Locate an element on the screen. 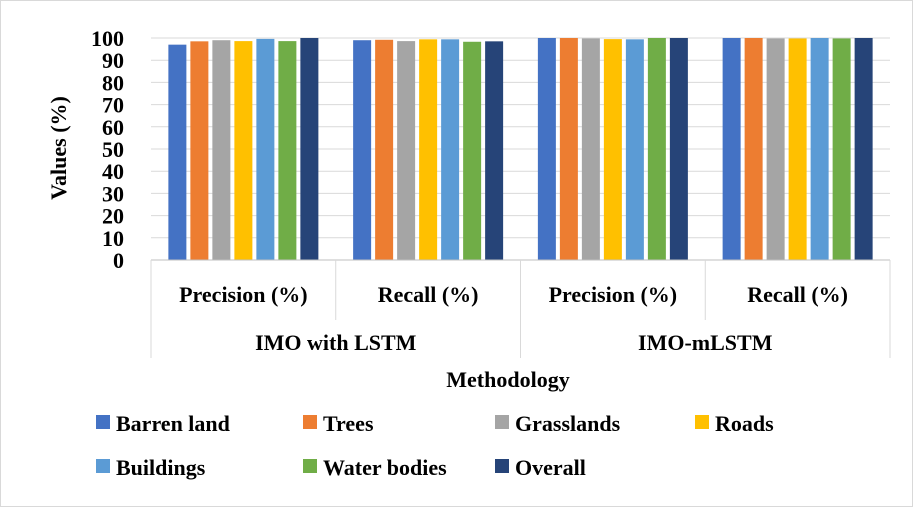 The height and width of the screenshot is (512, 913). legend-label: Grasslands is located at coordinates (568, 423).